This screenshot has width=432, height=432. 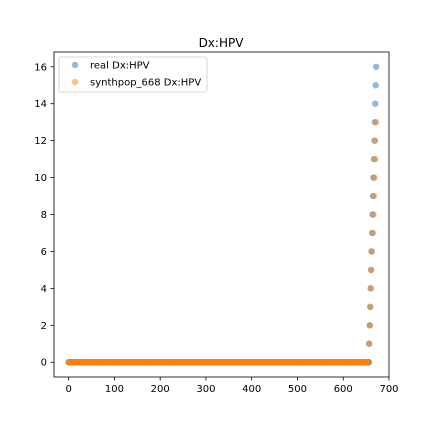 I want to click on y-tick-label: 8, so click(x=44, y=215).